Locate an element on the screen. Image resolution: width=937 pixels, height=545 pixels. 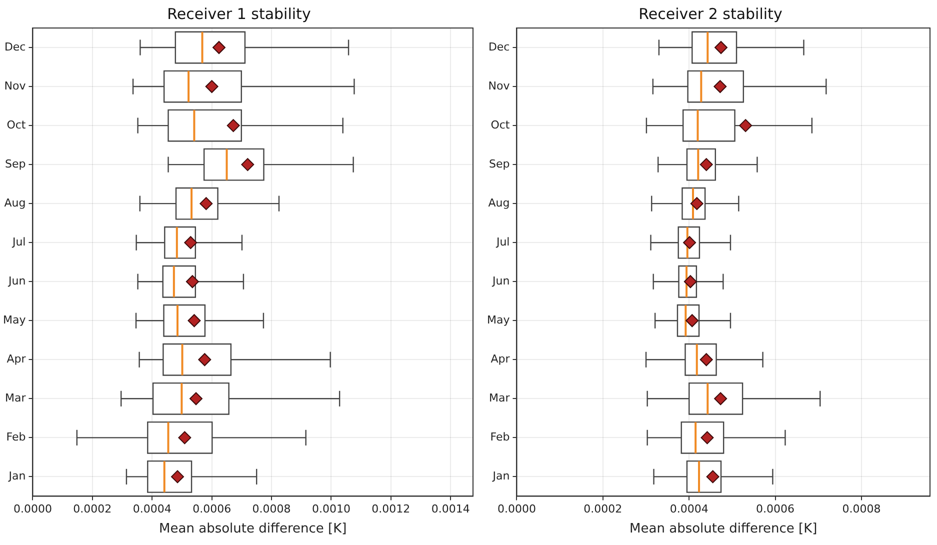
chart-title: Receiver 2 stability is located at coordinates (710, 13).